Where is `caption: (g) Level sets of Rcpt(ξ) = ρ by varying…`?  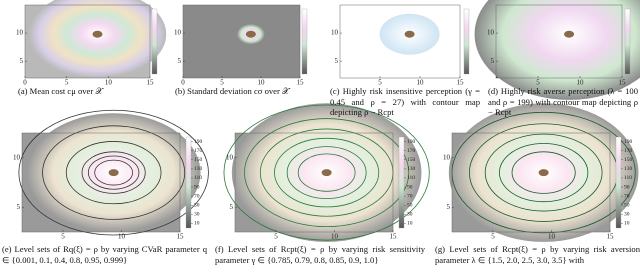
caption: (g) Level sets of Rcpt(ξ) = ρ by varying… is located at coordinates (537, 254).